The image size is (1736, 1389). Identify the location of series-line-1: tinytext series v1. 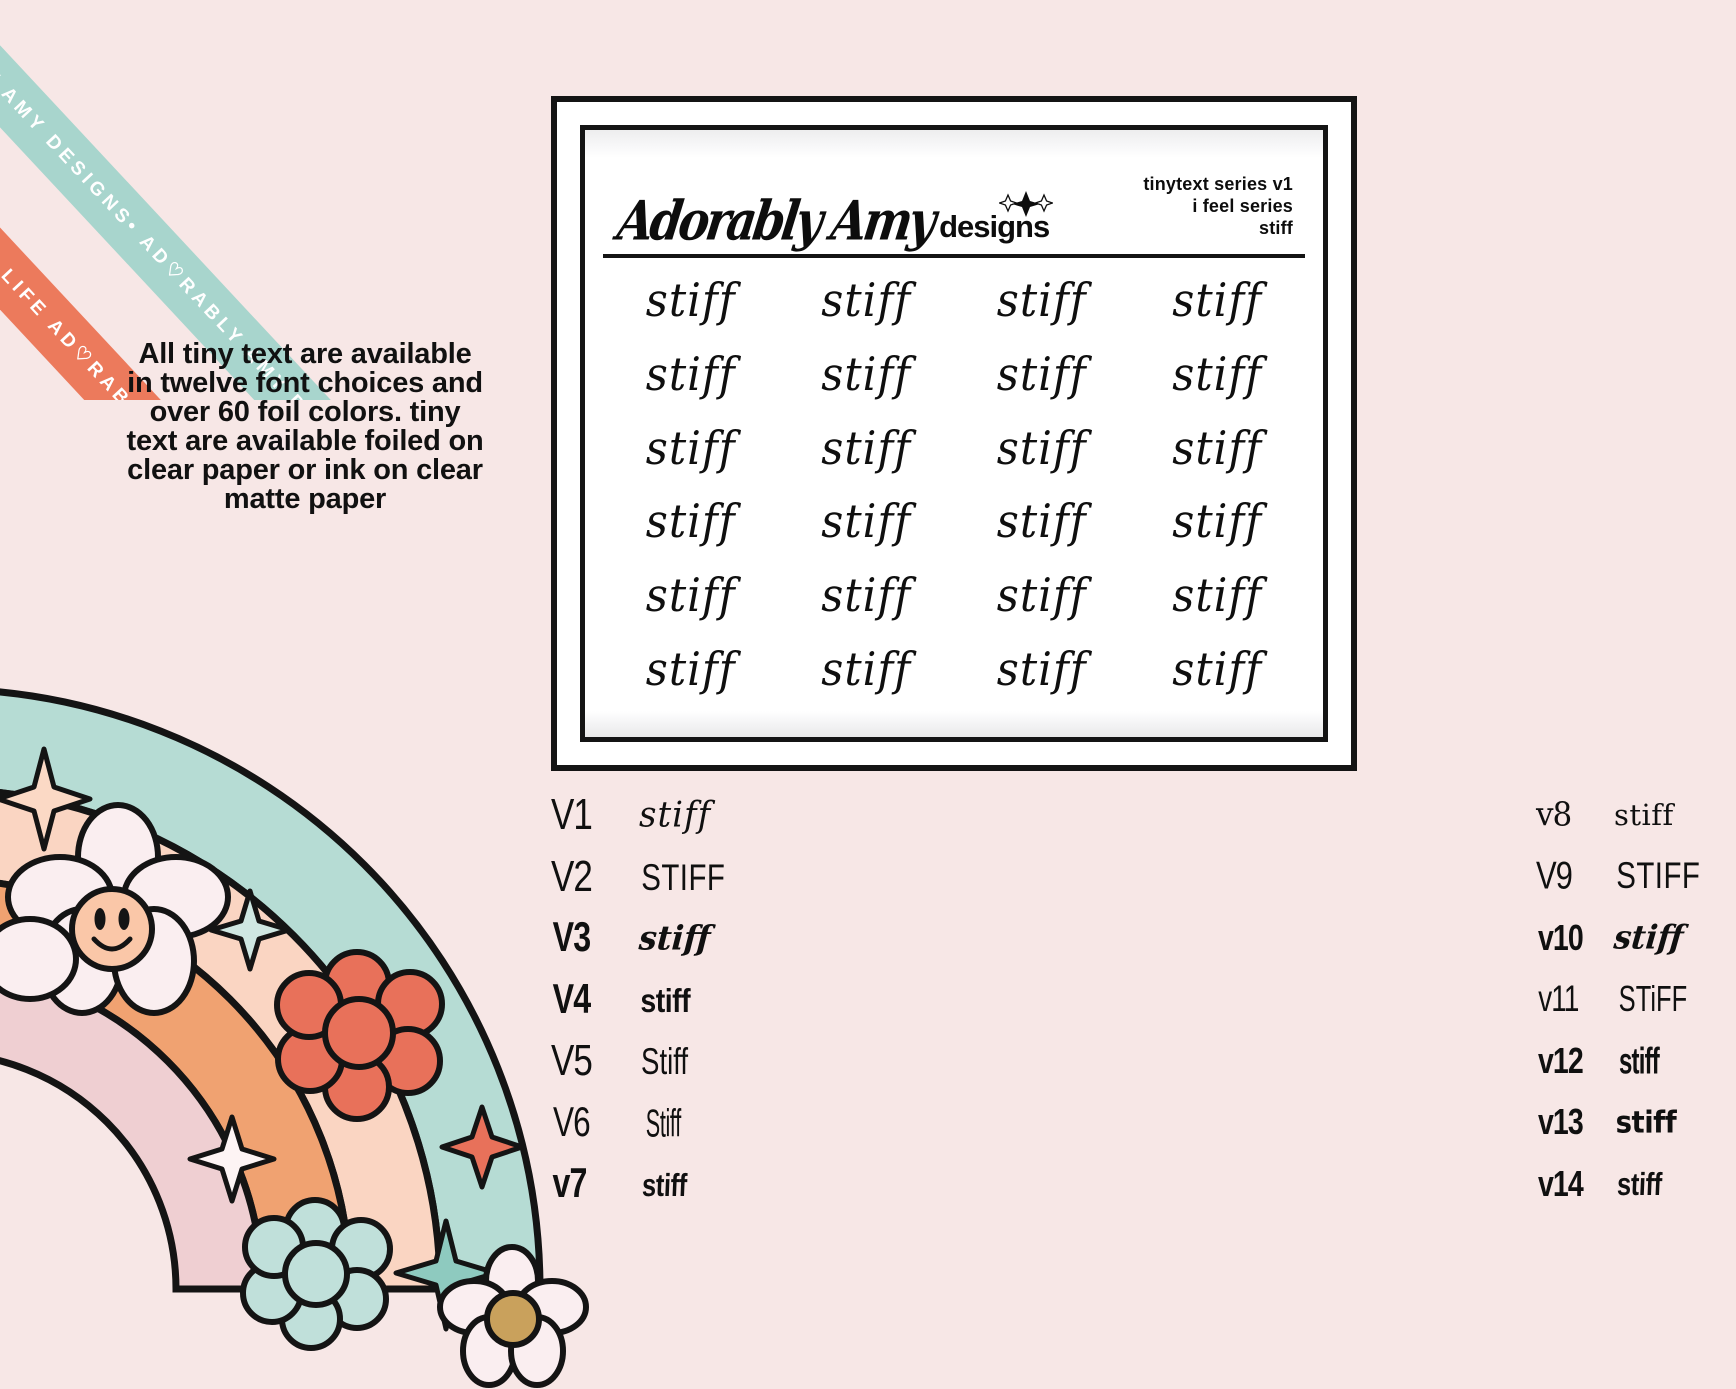
(1218, 184).